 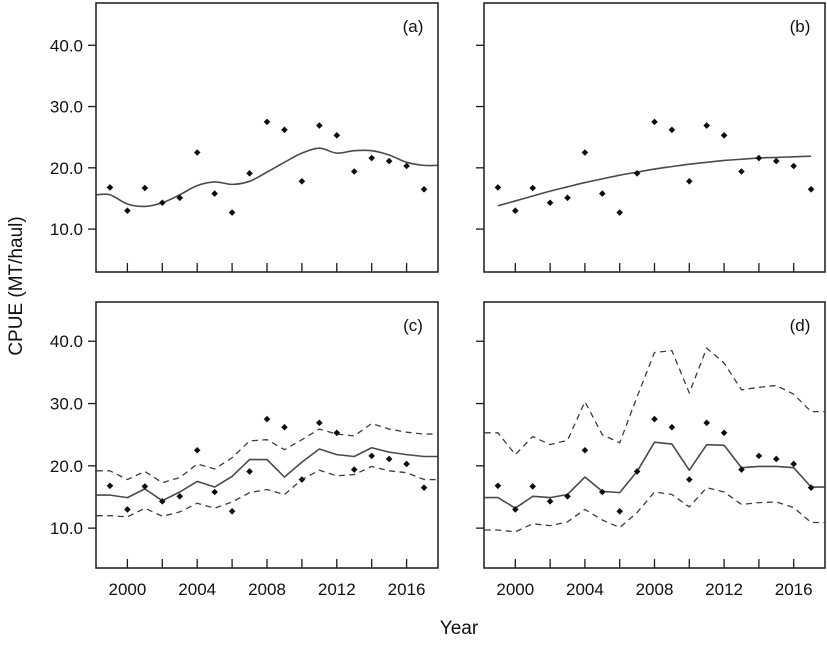 What do you see at coordinates (413, 325) in the screenshot?
I see `panel-letter-c: (c)` at bounding box center [413, 325].